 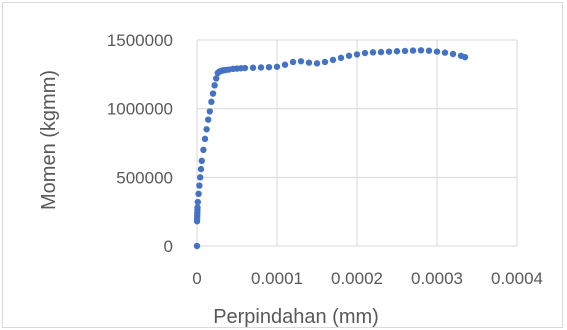 I want to click on x-axis-title: Perpindahan (mm), so click(x=296, y=317).